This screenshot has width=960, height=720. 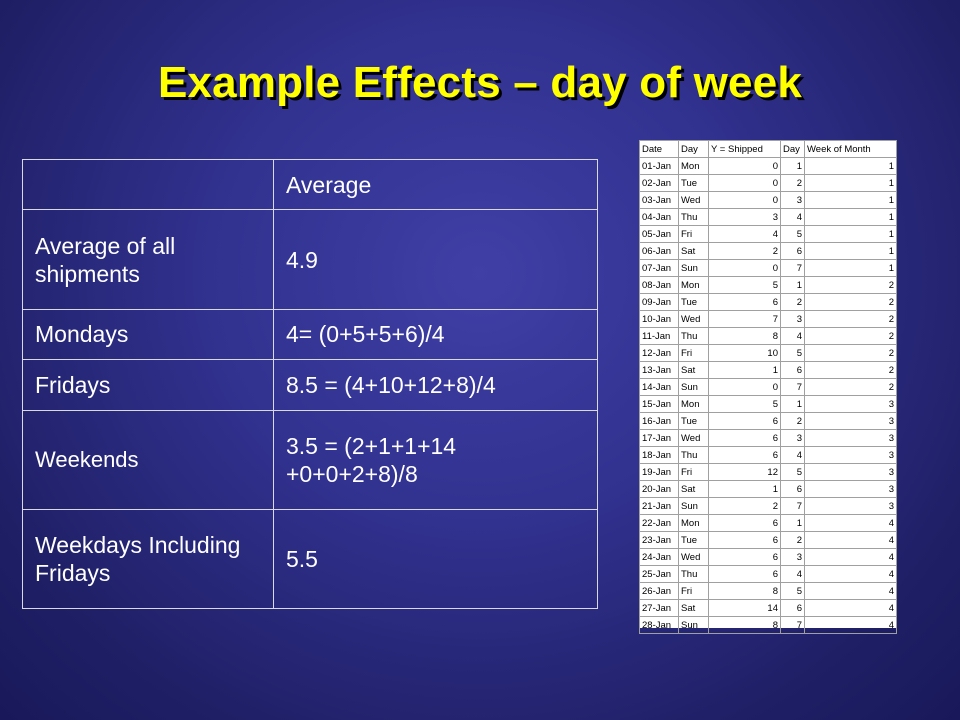 I want to click on spreadsheet-cell-day-number: 1, so click(x=792, y=285).